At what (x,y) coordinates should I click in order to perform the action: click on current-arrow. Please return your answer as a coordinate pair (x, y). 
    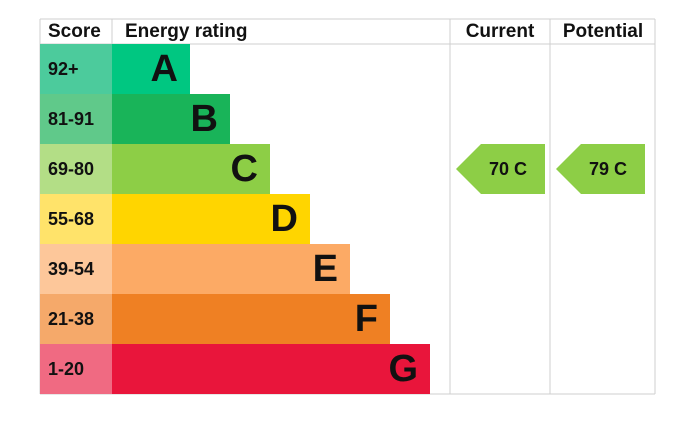
    Looking at the image, I should click on (500, 169).